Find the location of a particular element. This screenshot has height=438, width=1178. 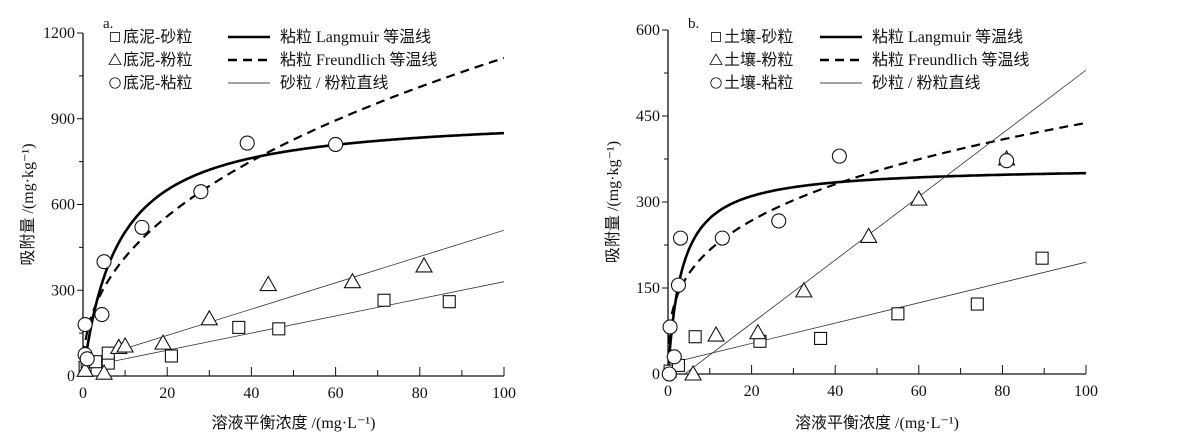

y-tick-label: 150 is located at coordinates (648, 288).